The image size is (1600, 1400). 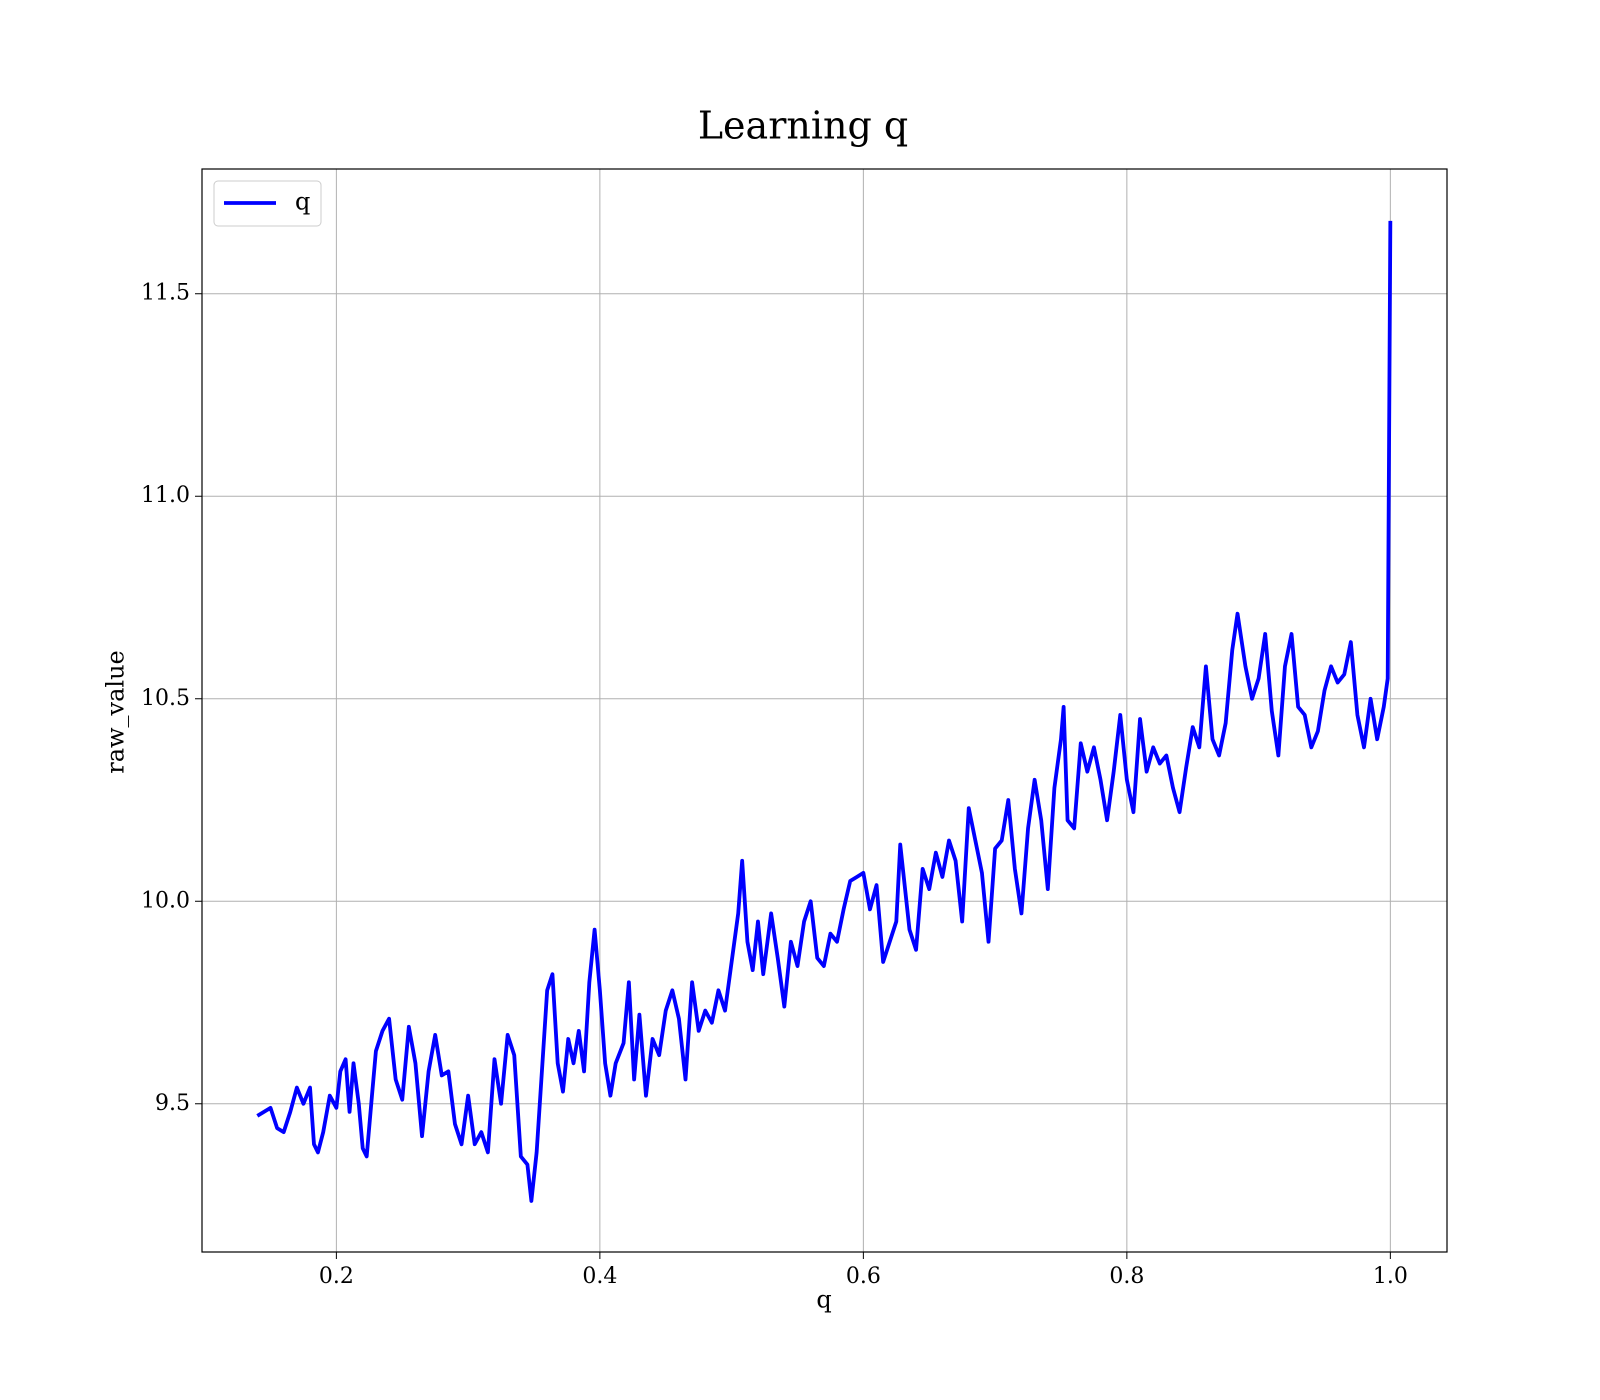 I want to click on x-tick-label: 0.8, so click(x=1126, y=1276).